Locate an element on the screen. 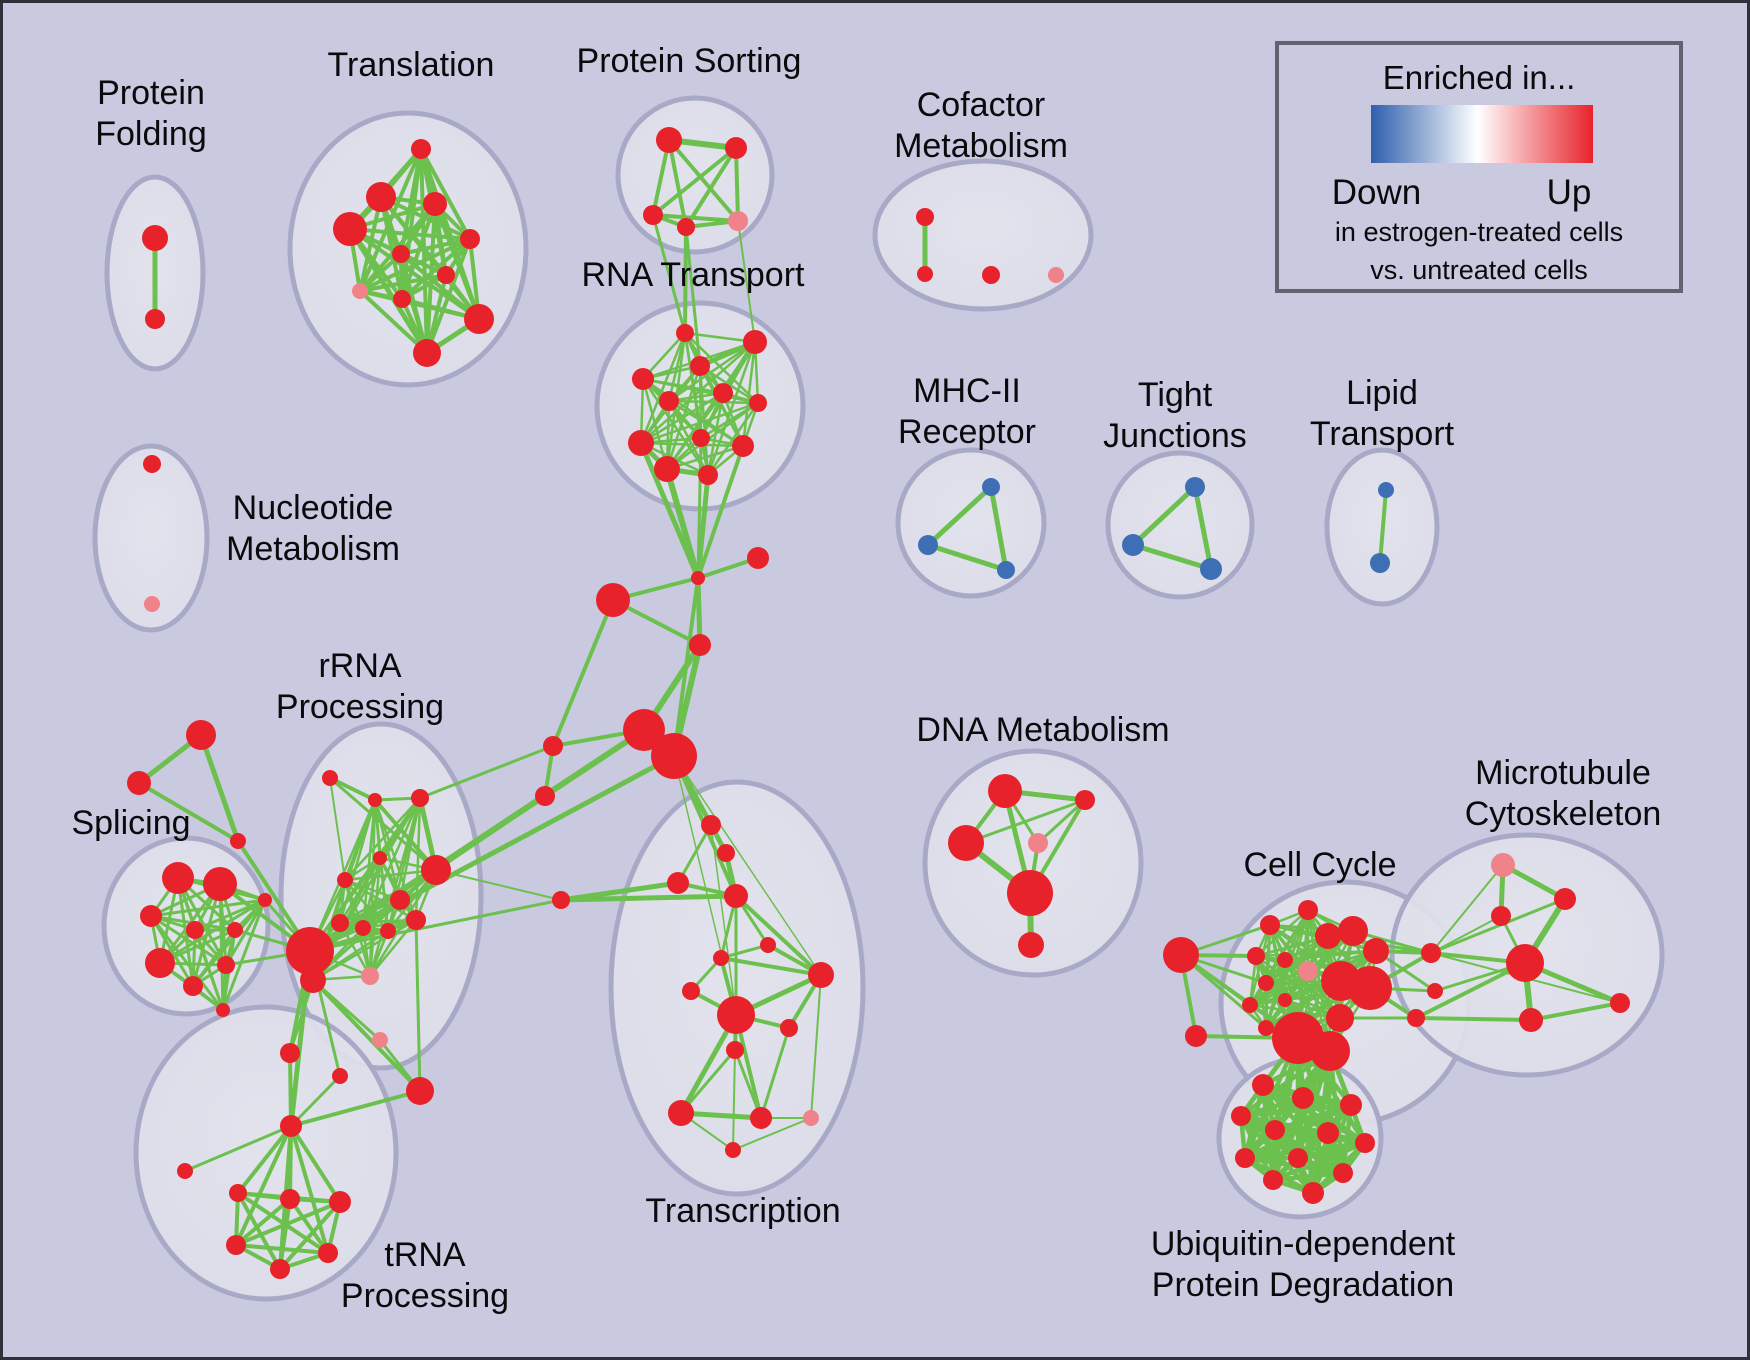 Image resolution: width=1750 pixels, height=1360 pixels. network-node-v6 is located at coordinates (1328, 1133).